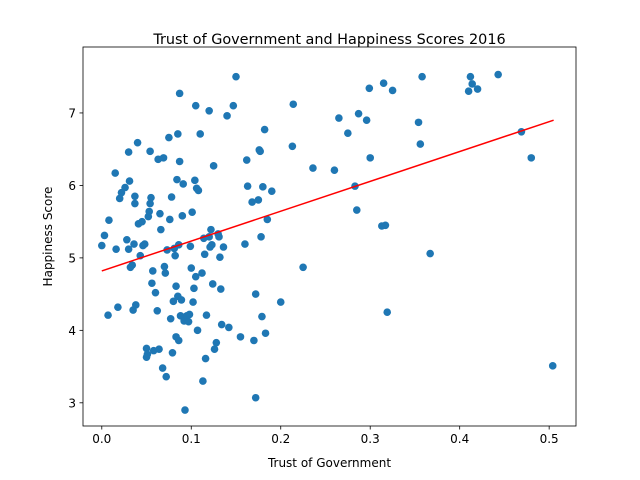 The height and width of the screenshot is (480, 640). Describe the element at coordinates (280, 439) in the screenshot. I see `x-tick-label: 0.2` at that location.